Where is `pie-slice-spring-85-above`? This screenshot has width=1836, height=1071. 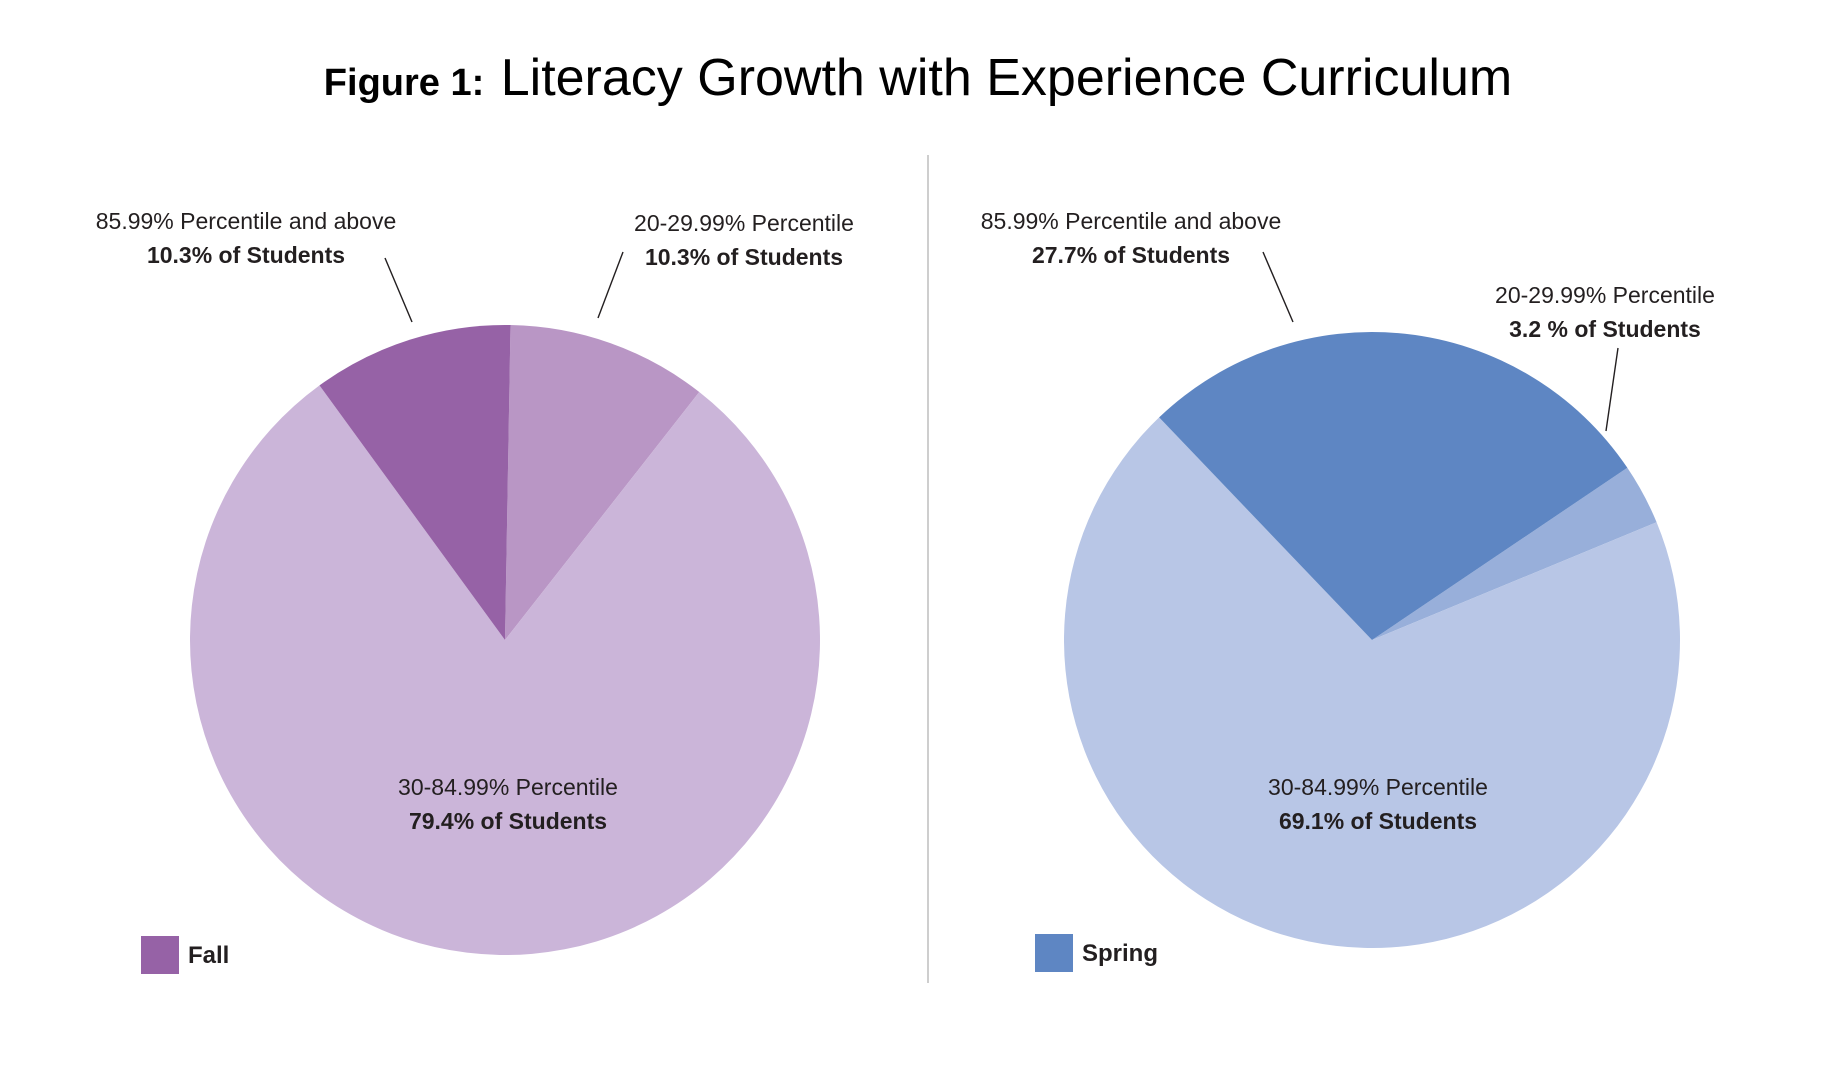 pie-slice-spring-85-above is located at coordinates (1393, 486).